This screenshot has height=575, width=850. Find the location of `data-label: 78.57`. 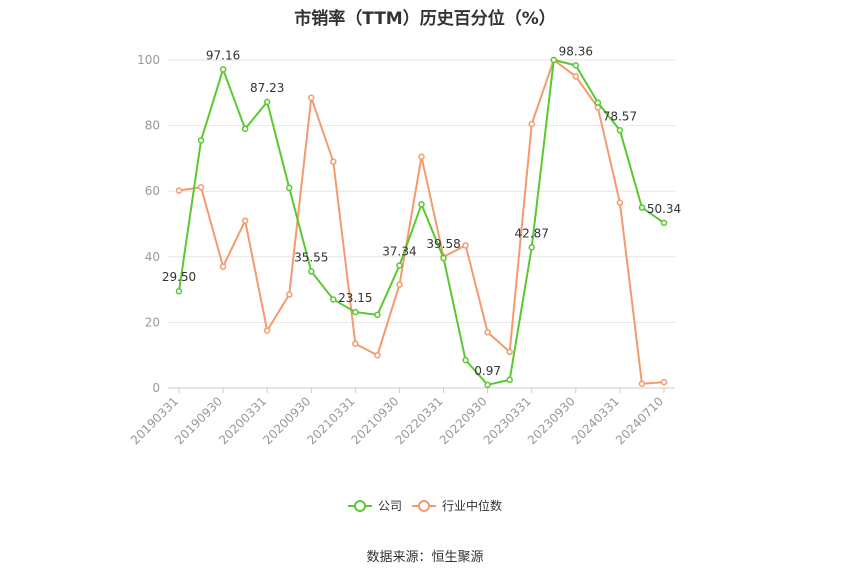

data-label: 78.57 is located at coordinates (620, 116).